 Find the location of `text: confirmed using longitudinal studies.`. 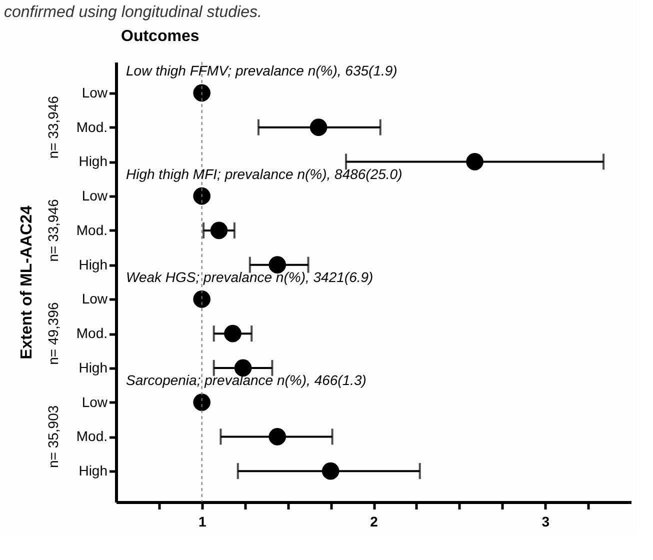

text: confirmed using longitudinal studies. is located at coordinates (133, 12).